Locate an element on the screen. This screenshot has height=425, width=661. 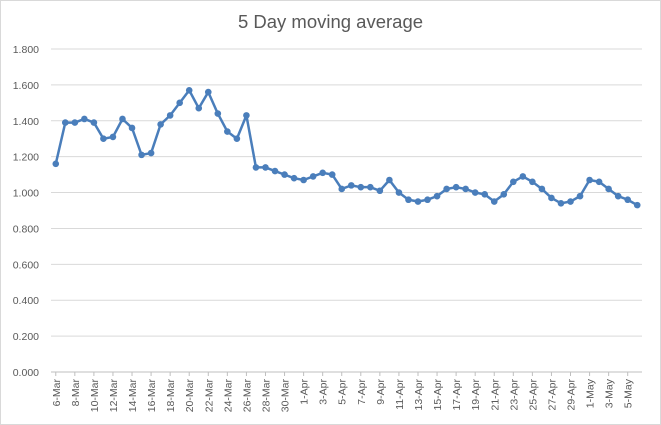
x-tick-label: 22-Mar is located at coordinates (209, 396).